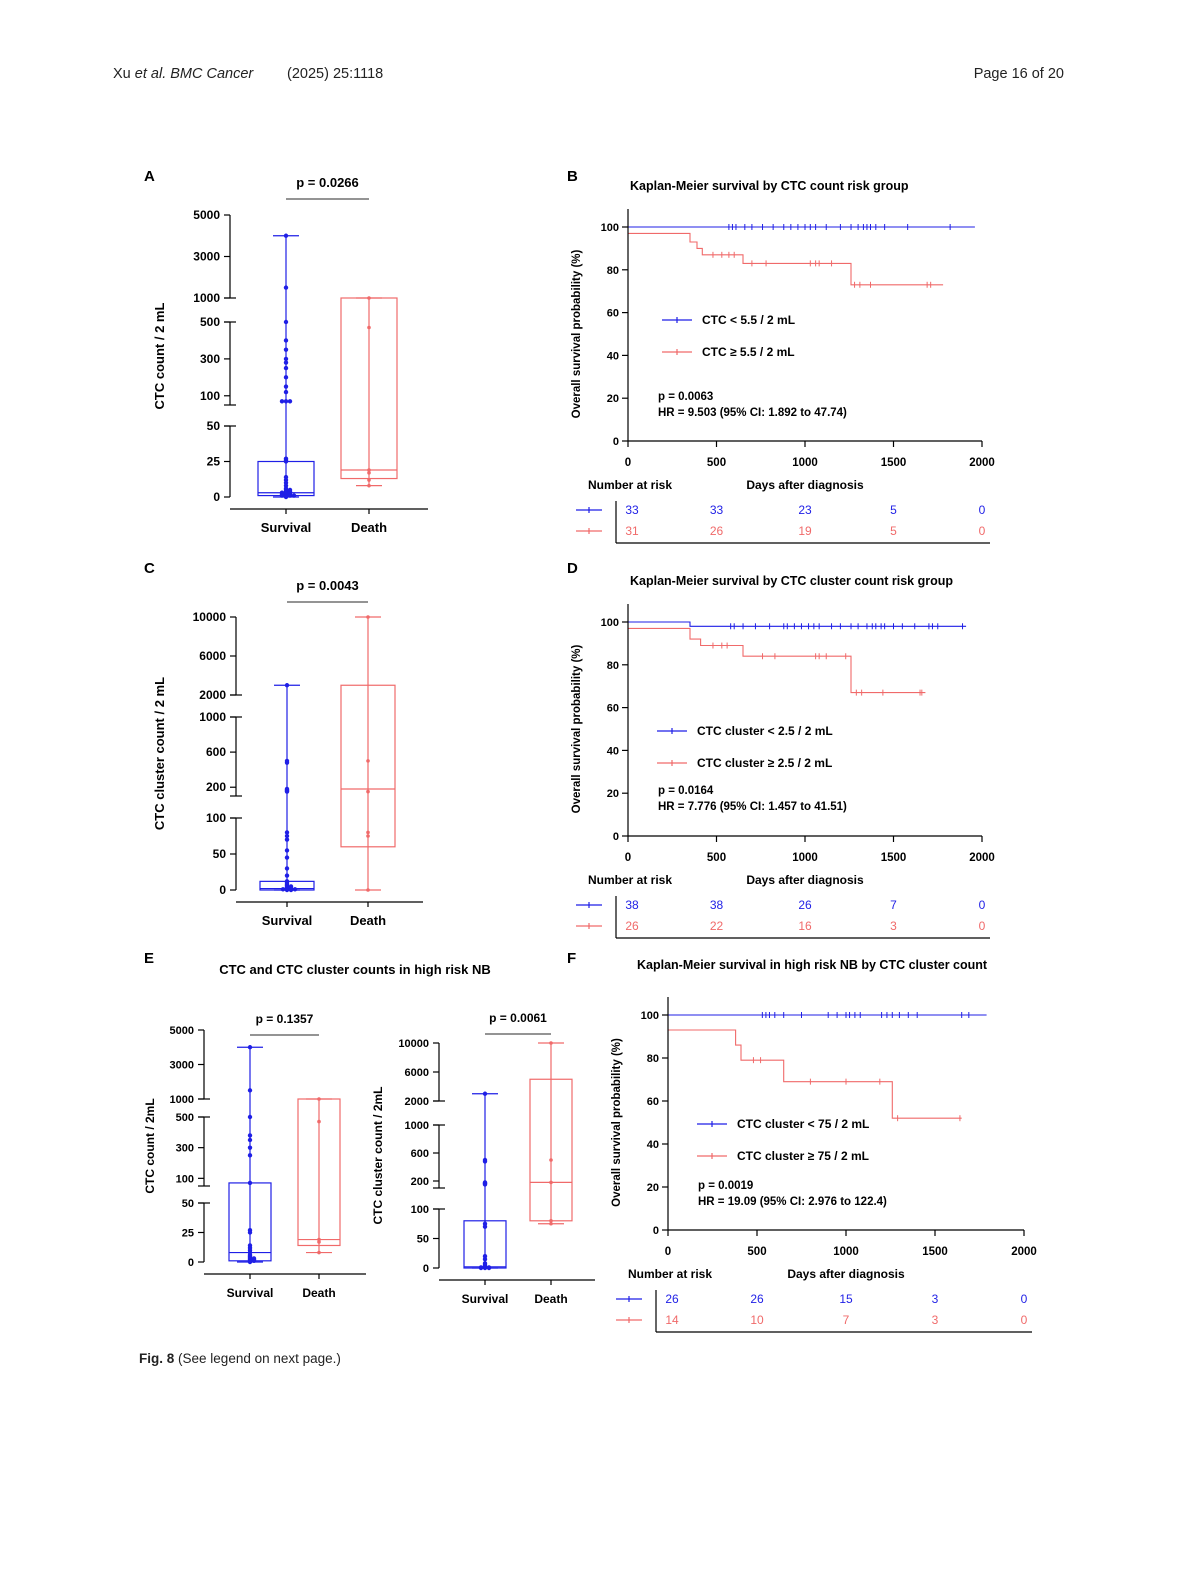  What do you see at coordinates (259, 1358) in the screenshot?
I see `caption-text: (See legend on next page.)` at bounding box center [259, 1358].